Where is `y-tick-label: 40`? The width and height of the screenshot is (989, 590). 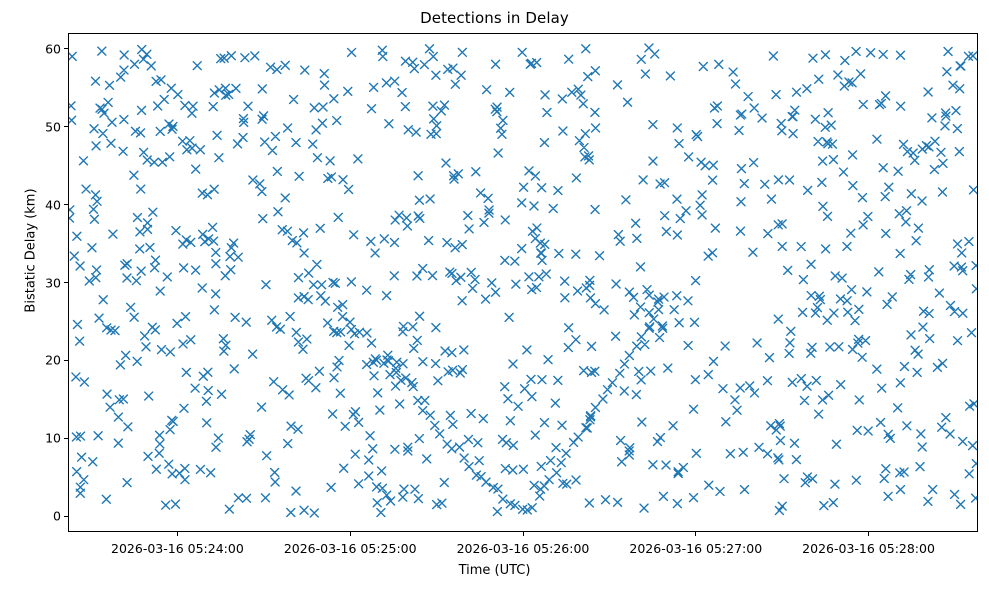
y-tick-label: 40 is located at coordinates (53, 205).